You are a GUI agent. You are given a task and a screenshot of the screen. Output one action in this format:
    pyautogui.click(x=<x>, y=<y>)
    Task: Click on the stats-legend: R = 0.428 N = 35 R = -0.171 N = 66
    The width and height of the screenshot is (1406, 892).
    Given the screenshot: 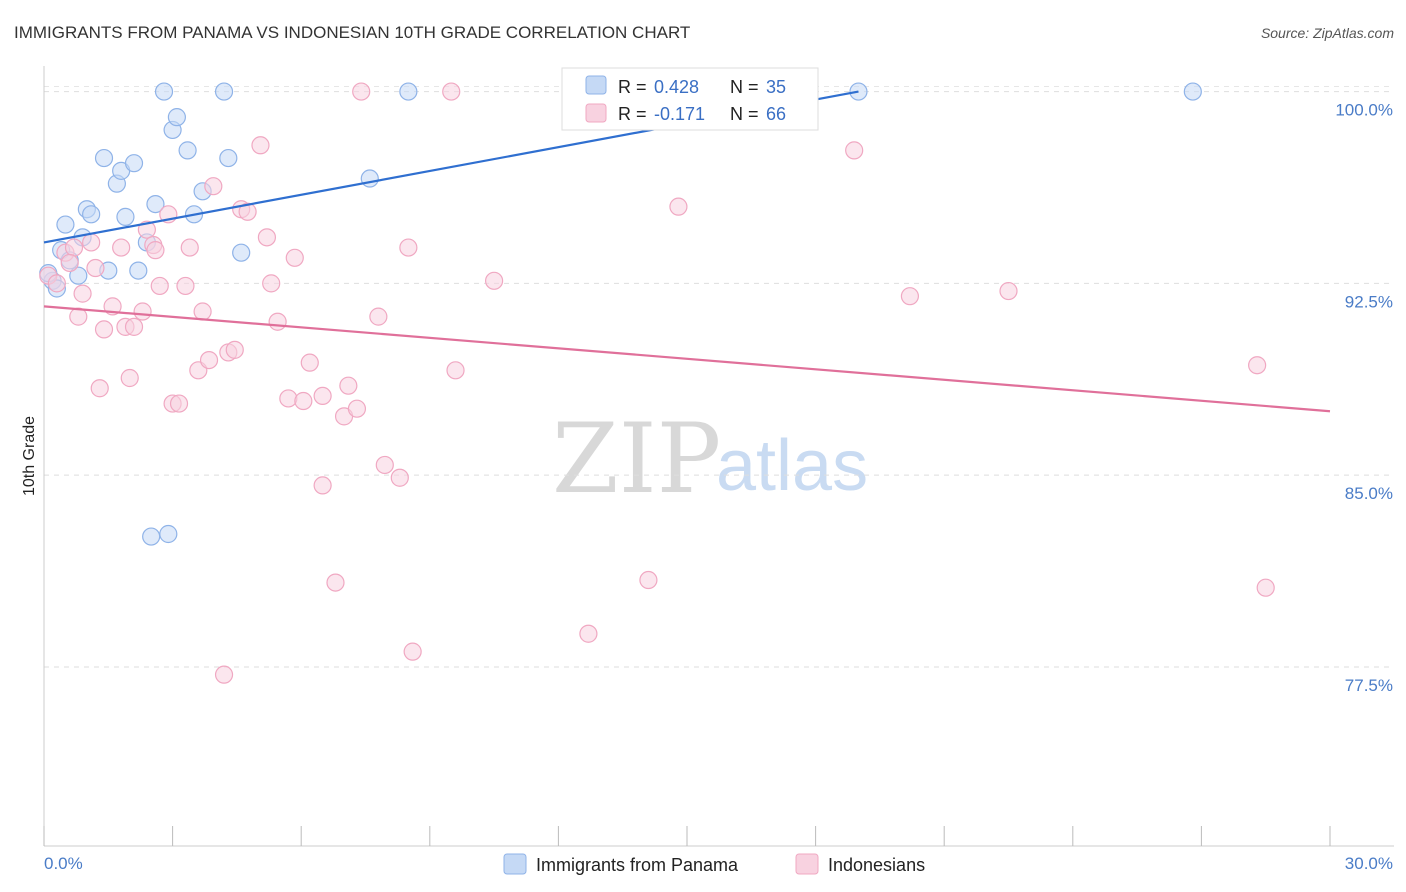 What is the action you would take?
    pyautogui.click(x=690, y=99)
    